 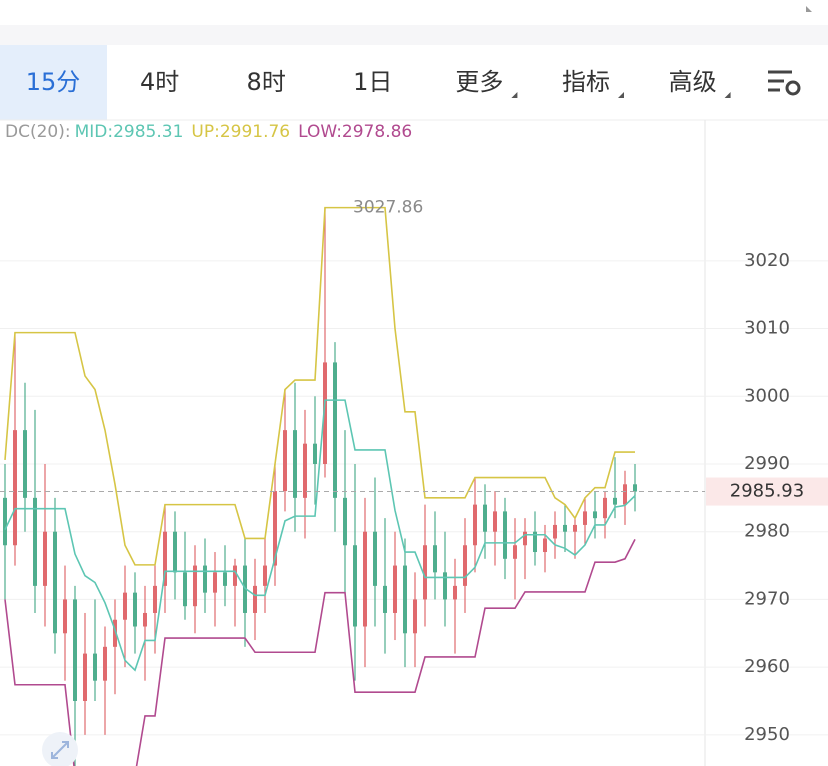 I want to click on expand-icon, so click(x=60, y=749).